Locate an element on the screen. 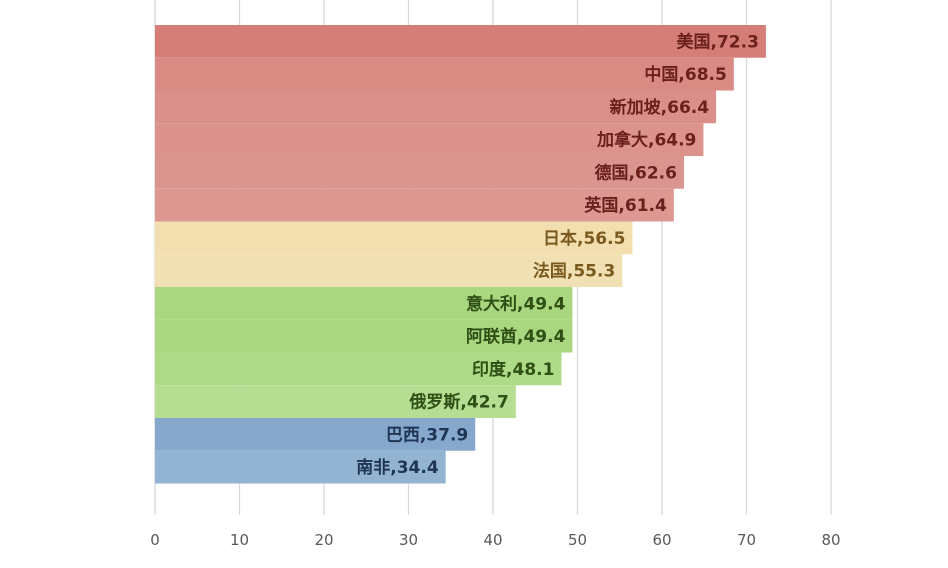 This screenshot has width=948, height=568. x-axis-ticks: 0 10 20 30 40 50 60 70 80 is located at coordinates (495, 540).